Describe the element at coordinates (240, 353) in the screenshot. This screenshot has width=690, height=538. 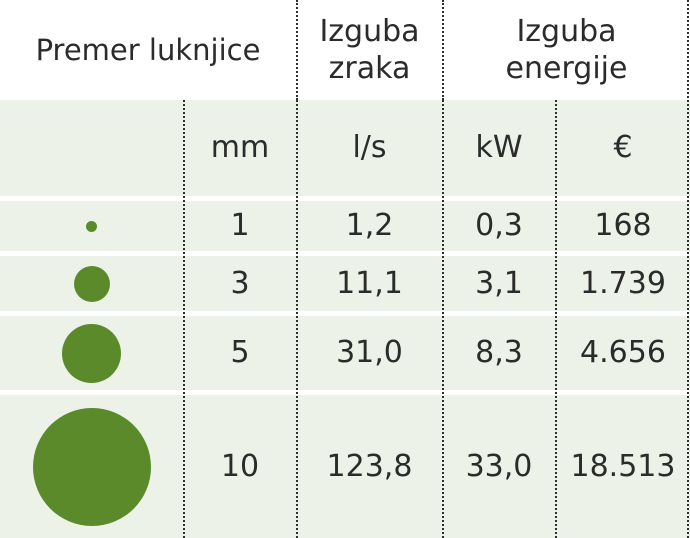
I see `diameter-value: 5` at that location.